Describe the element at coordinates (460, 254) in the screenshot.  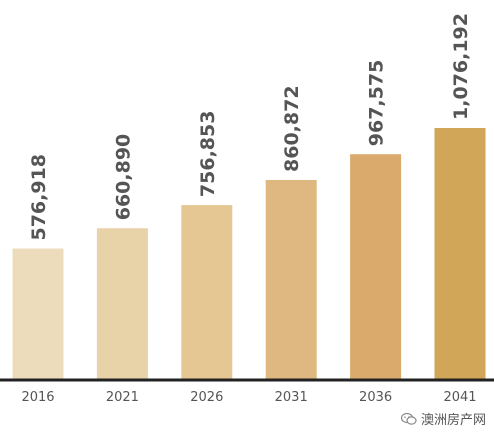
I see `bar-2041` at that location.